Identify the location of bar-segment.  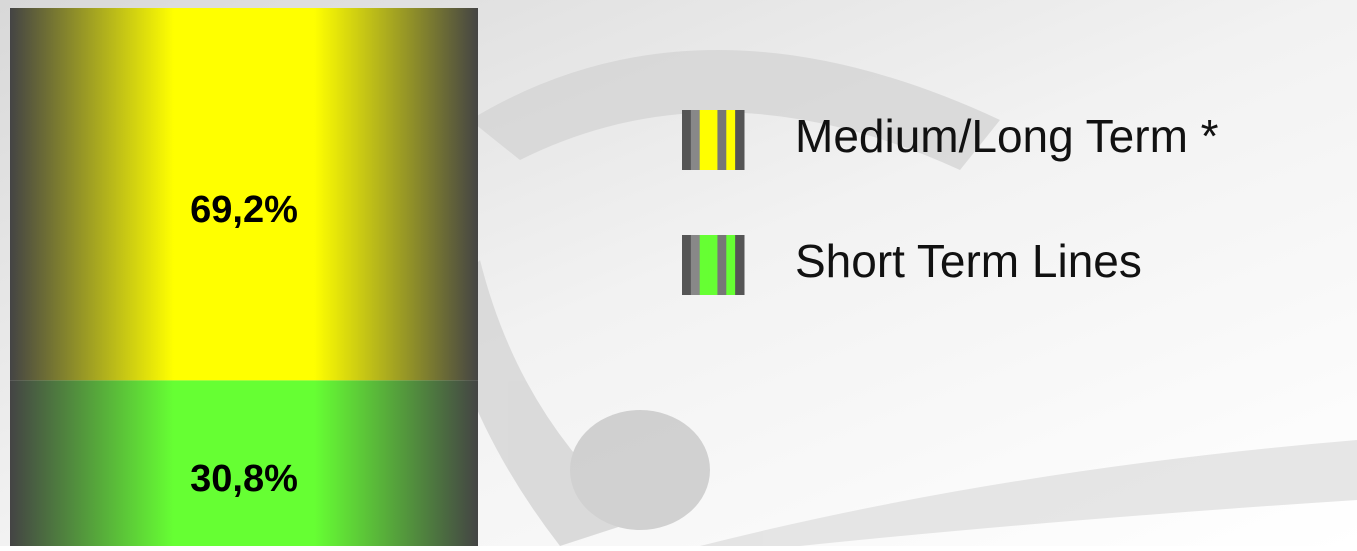
(244, 463).